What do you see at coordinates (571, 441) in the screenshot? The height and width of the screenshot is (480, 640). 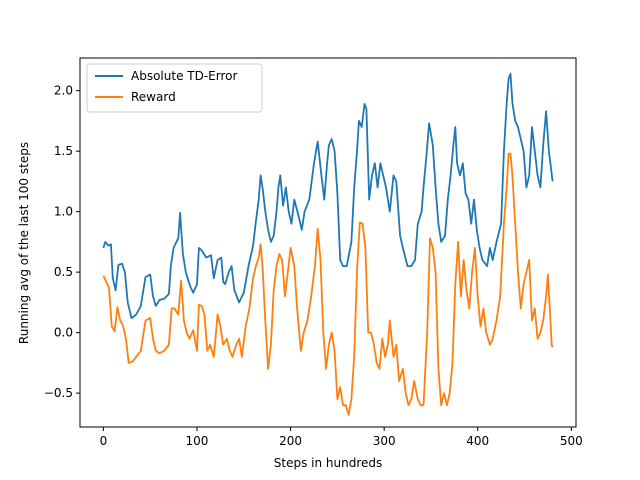 I see `x-tick-label: 500` at bounding box center [571, 441].